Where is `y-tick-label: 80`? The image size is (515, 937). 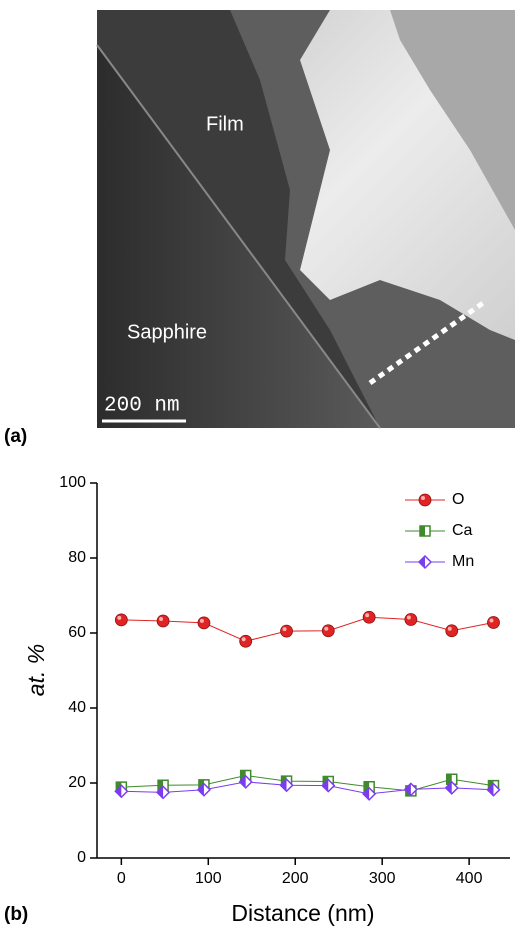
y-tick-label: 80 is located at coordinates (77, 557).